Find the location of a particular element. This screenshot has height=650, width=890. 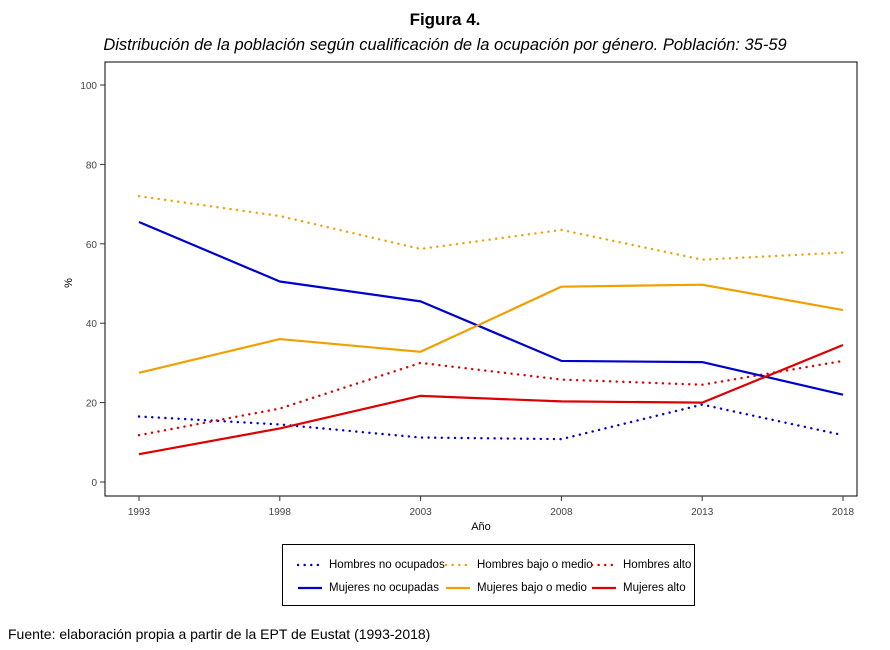

legend-label: Mujeres alto is located at coordinates (654, 588).